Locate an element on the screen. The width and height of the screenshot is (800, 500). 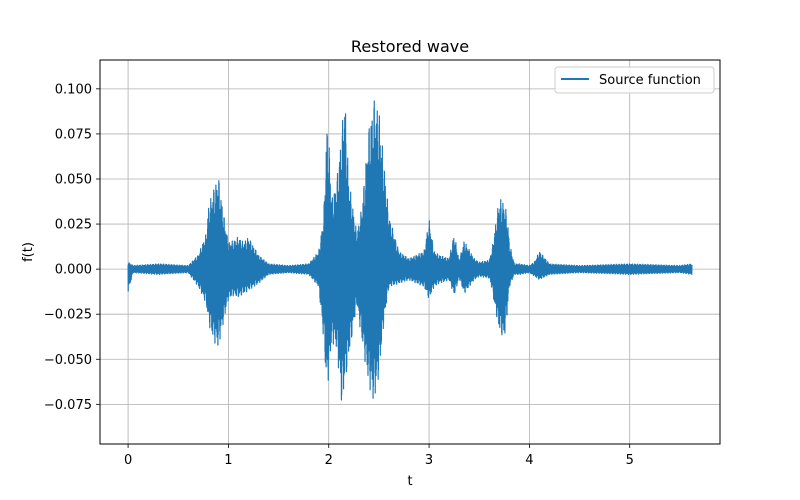
x-tick-label: 3 is located at coordinates (429, 460).